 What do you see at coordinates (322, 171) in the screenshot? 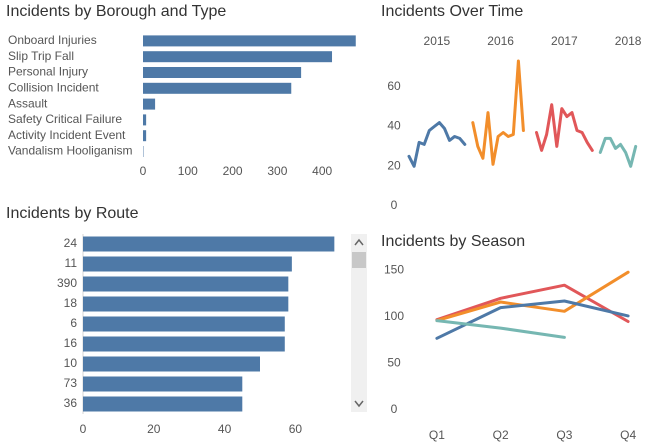
I see `x-tick-label: 400` at bounding box center [322, 171].